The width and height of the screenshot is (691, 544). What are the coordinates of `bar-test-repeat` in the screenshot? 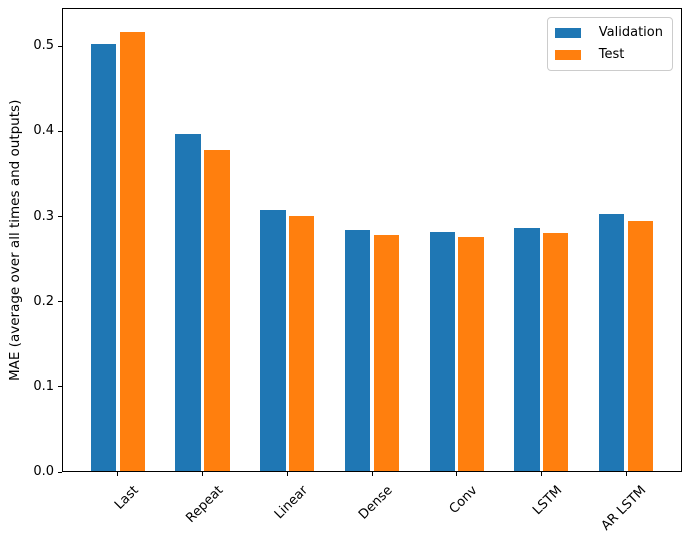 It's located at (217, 310).